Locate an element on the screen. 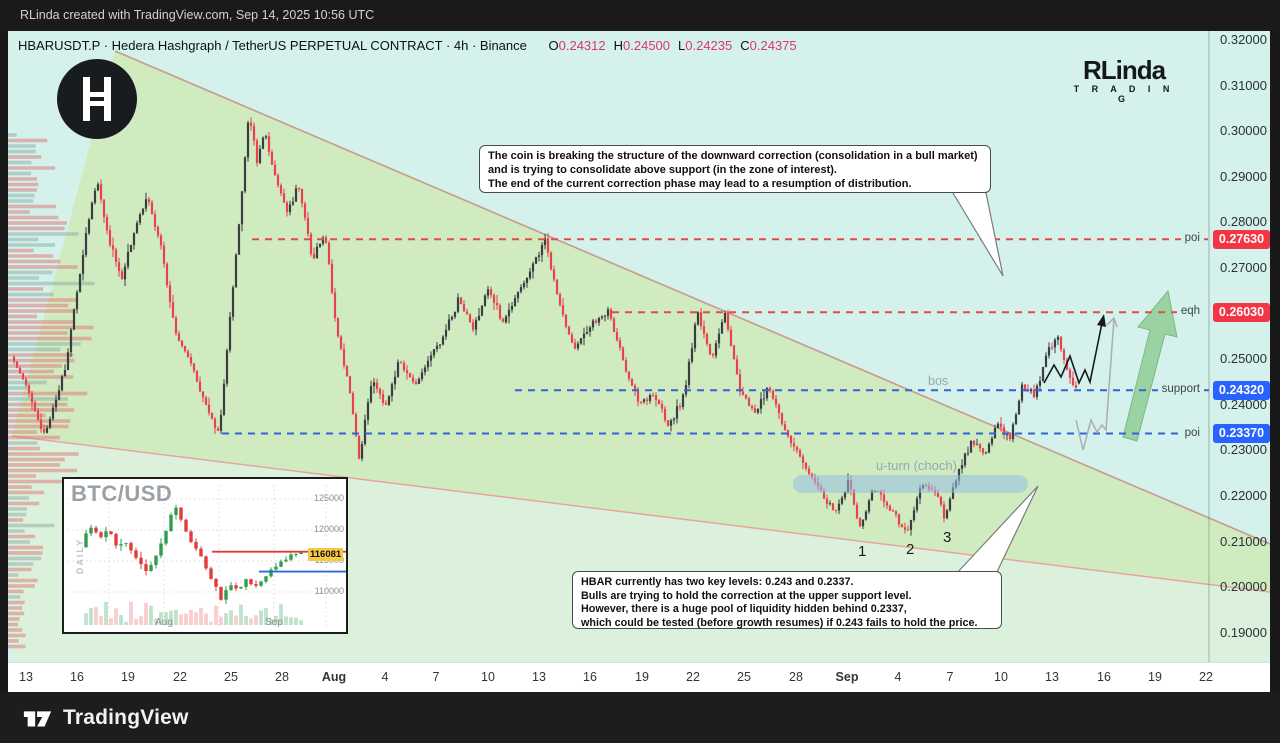 Image resolution: width=1280 pixels, height=743 pixels. price-tick: 0.28000 is located at coordinates (1243, 222).